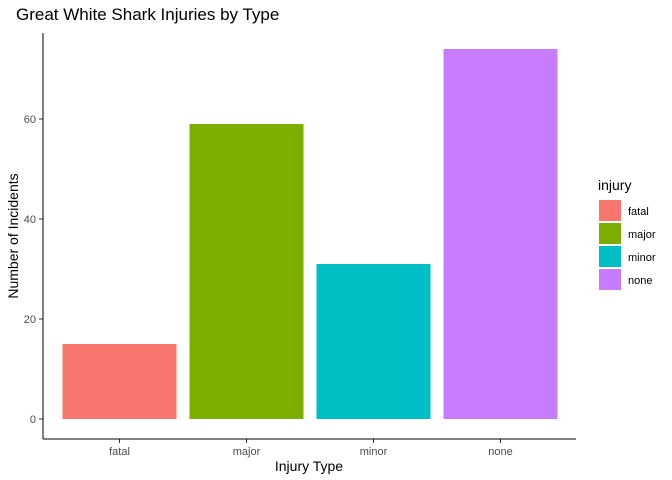 This screenshot has width=672, height=480. What do you see at coordinates (610, 233) in the screenshot?
I see `legend-swatch-major` at bounding box center [610, 233].